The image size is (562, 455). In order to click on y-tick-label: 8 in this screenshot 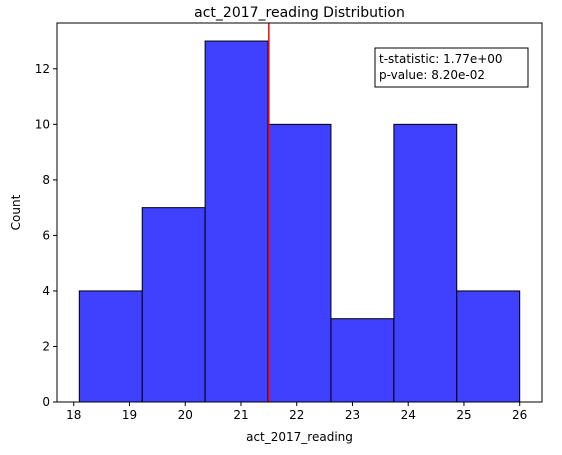, I will do `click(46, 180)`.